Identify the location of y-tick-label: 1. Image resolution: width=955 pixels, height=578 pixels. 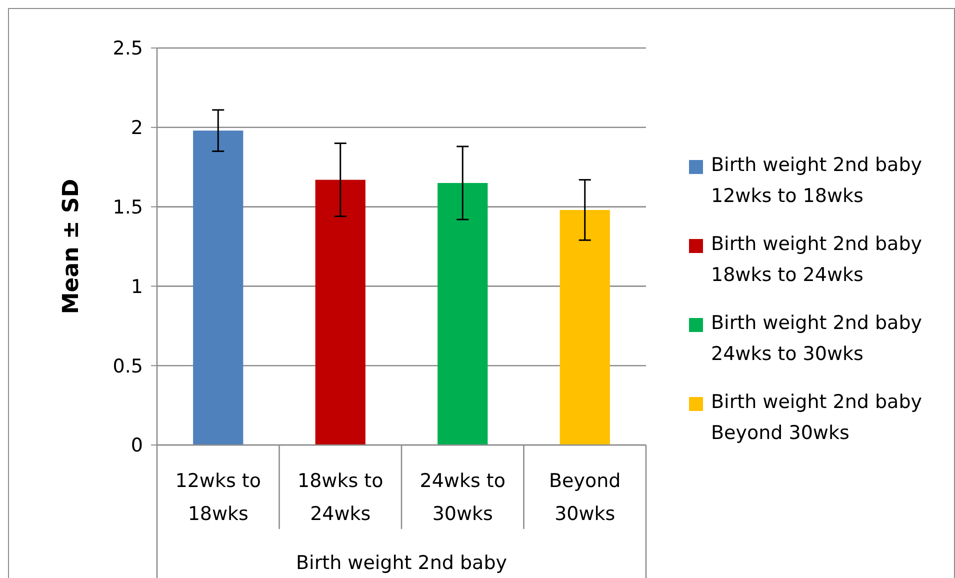
(136, 287).